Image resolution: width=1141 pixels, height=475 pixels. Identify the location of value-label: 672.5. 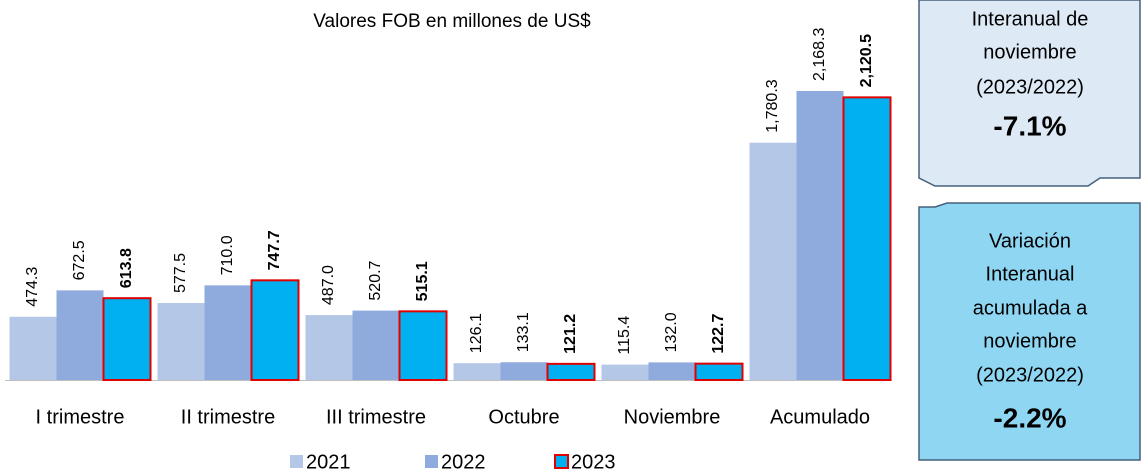
(79, 260).